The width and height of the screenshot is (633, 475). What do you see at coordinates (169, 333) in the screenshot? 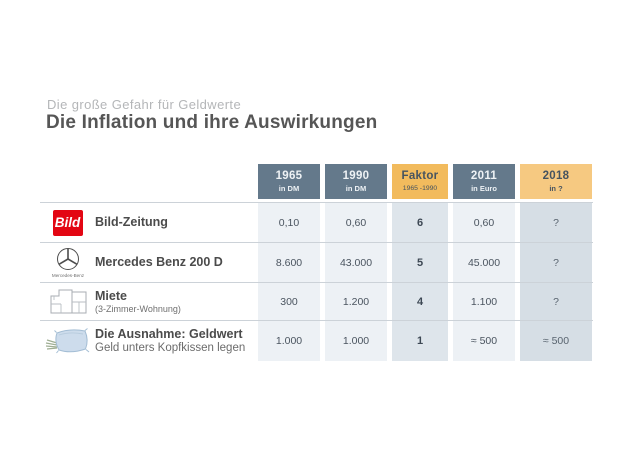
I see `row-geldwert-label: Die Ausnahme: Geldwert` at bounding box center [169, 333].